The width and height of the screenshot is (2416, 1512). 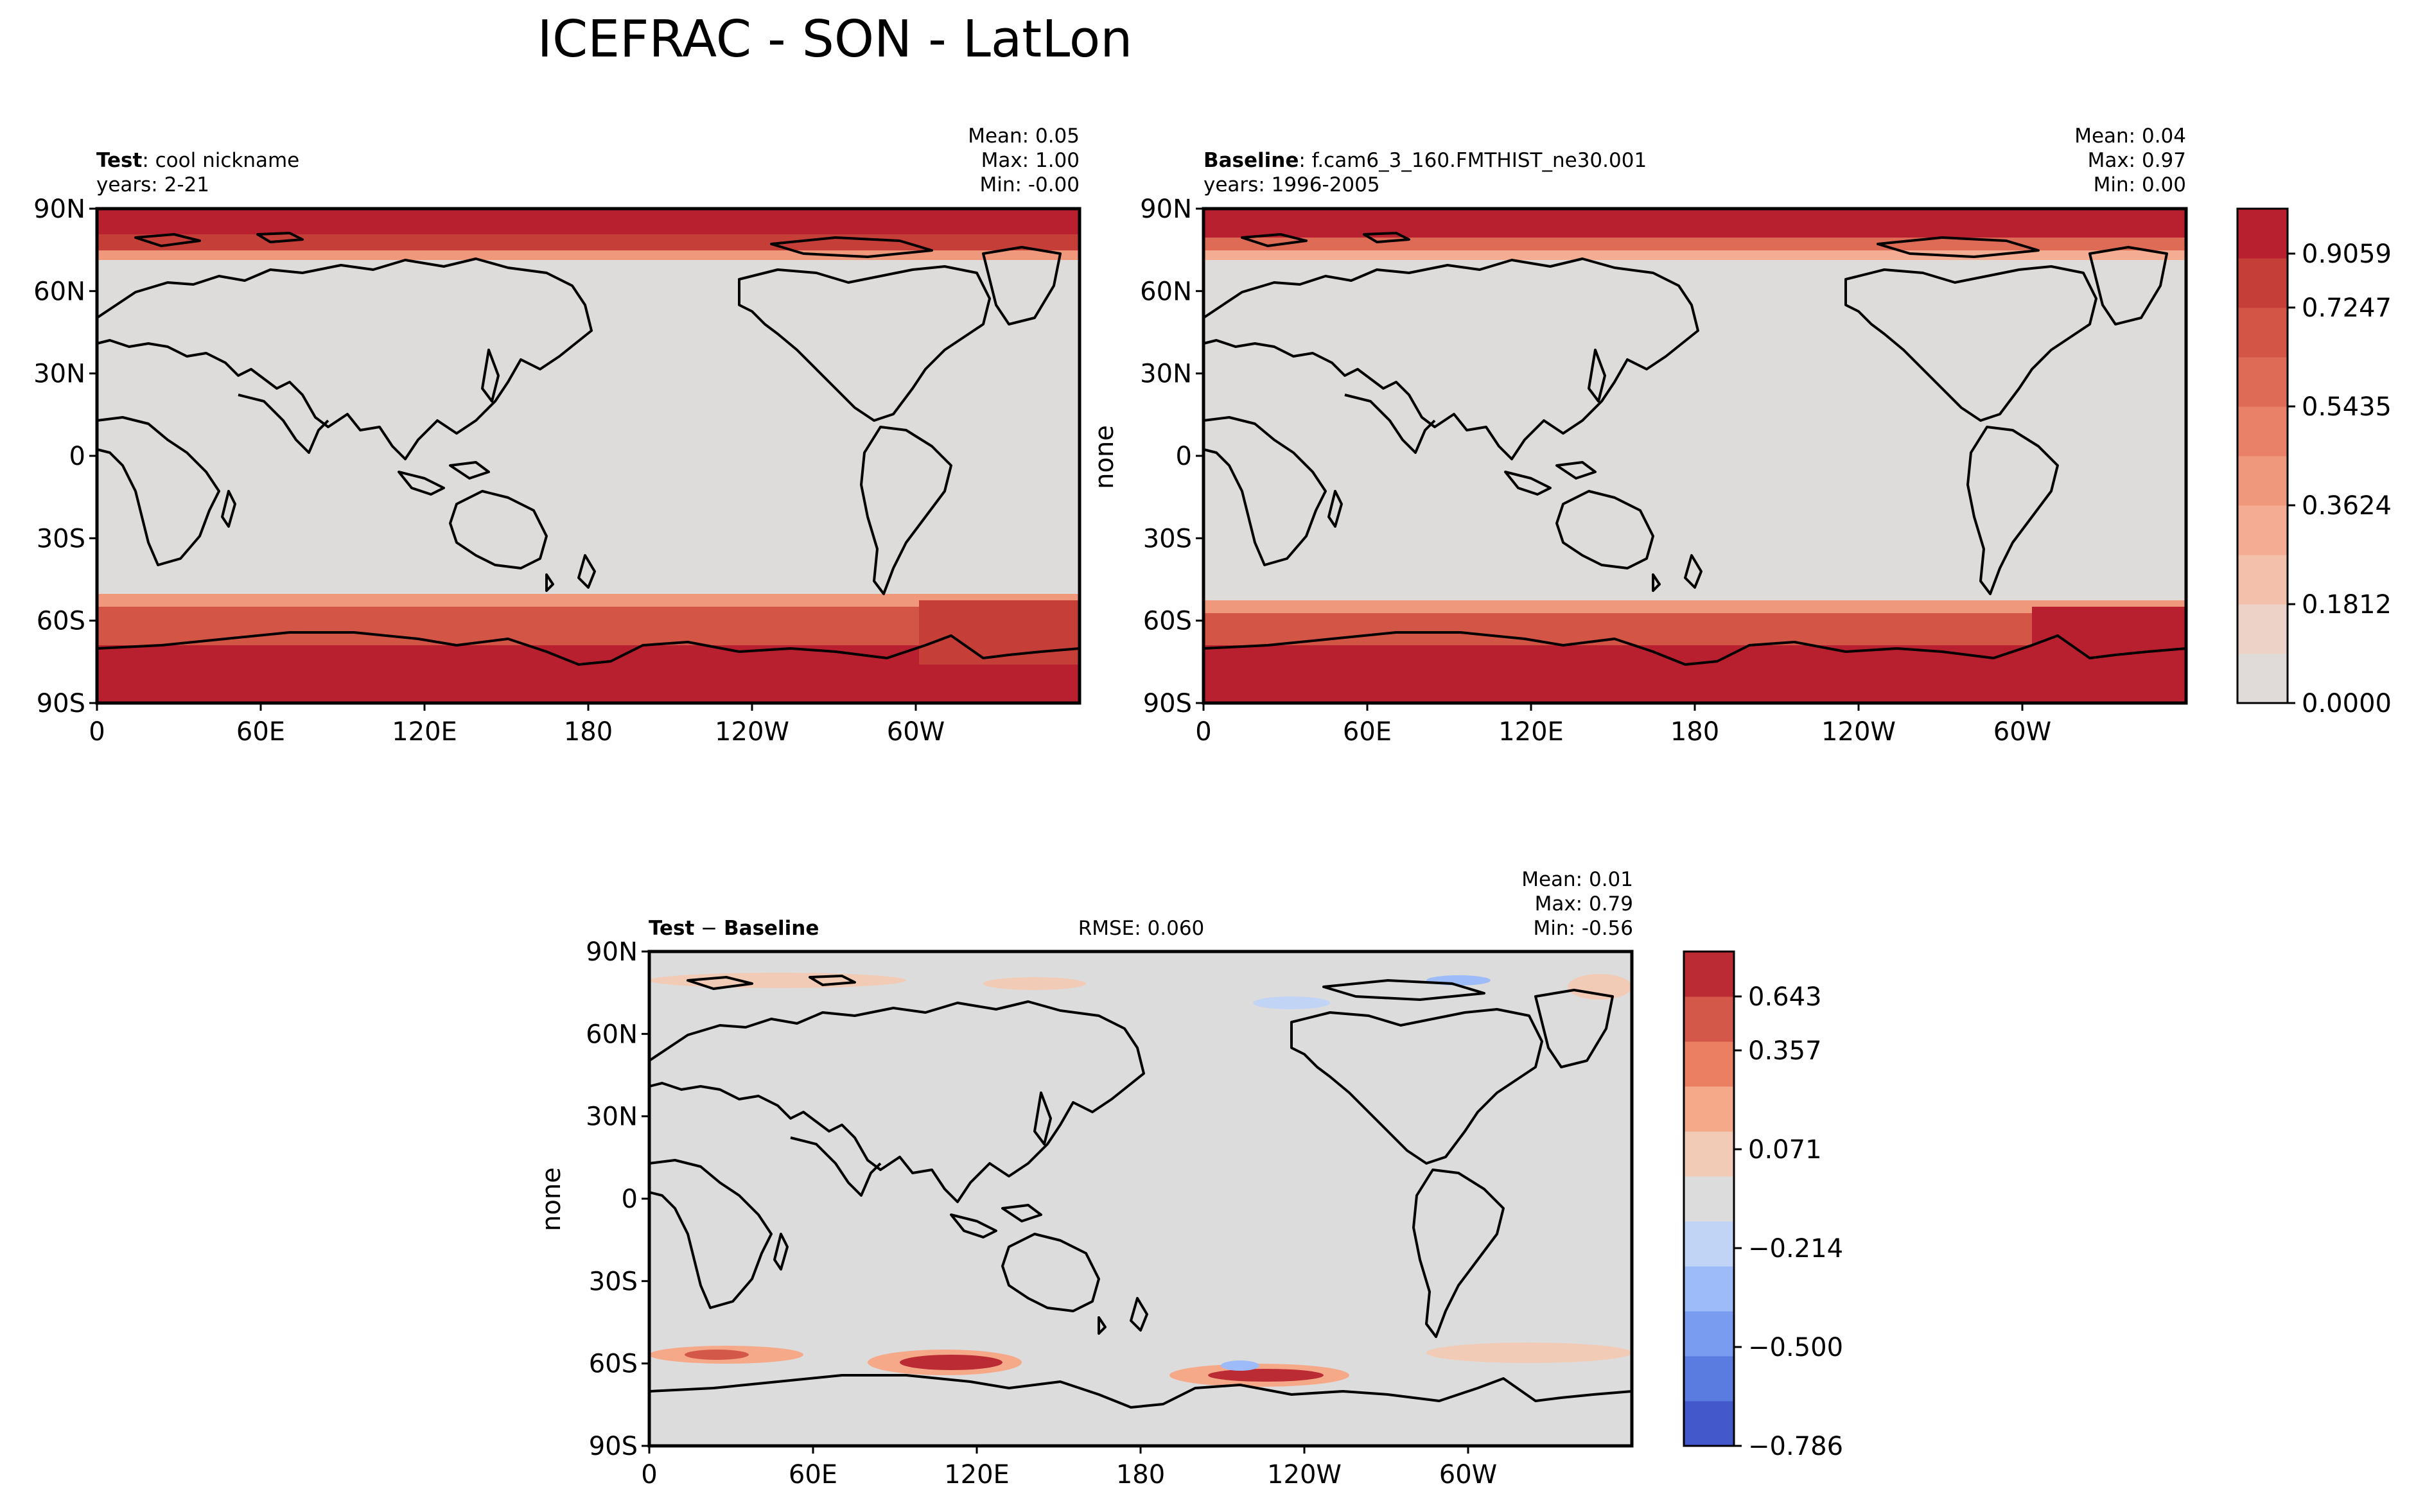 I want to click on baseline-max: Max: 0.97, so click(x=2137, y=160).